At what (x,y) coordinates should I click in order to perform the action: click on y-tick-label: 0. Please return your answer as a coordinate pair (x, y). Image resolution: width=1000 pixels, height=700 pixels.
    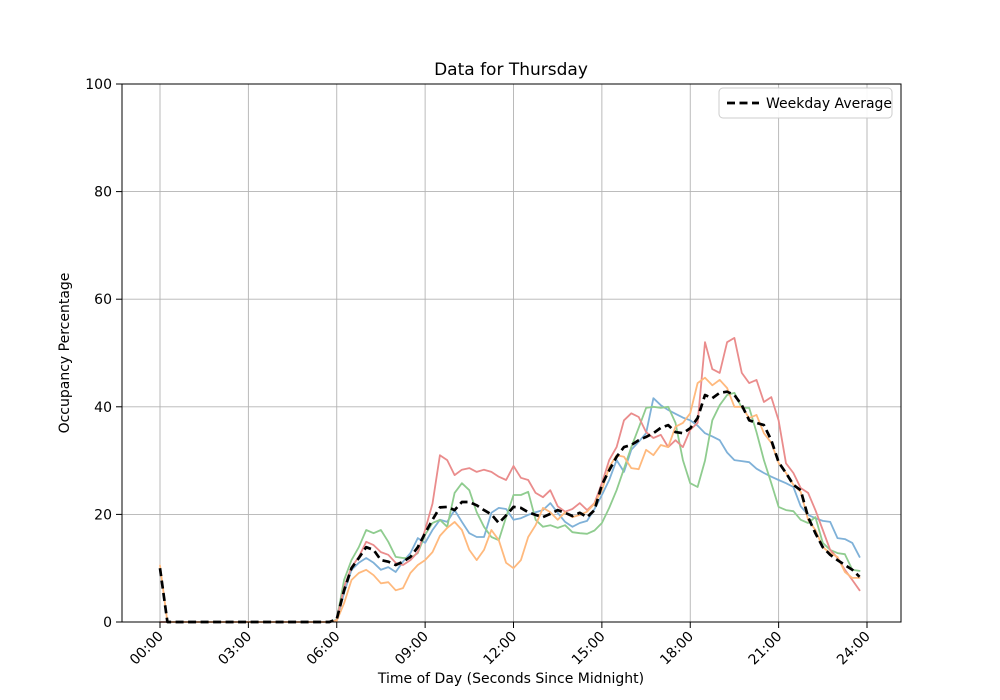
    Looking at the image, I should click on (107, 623).